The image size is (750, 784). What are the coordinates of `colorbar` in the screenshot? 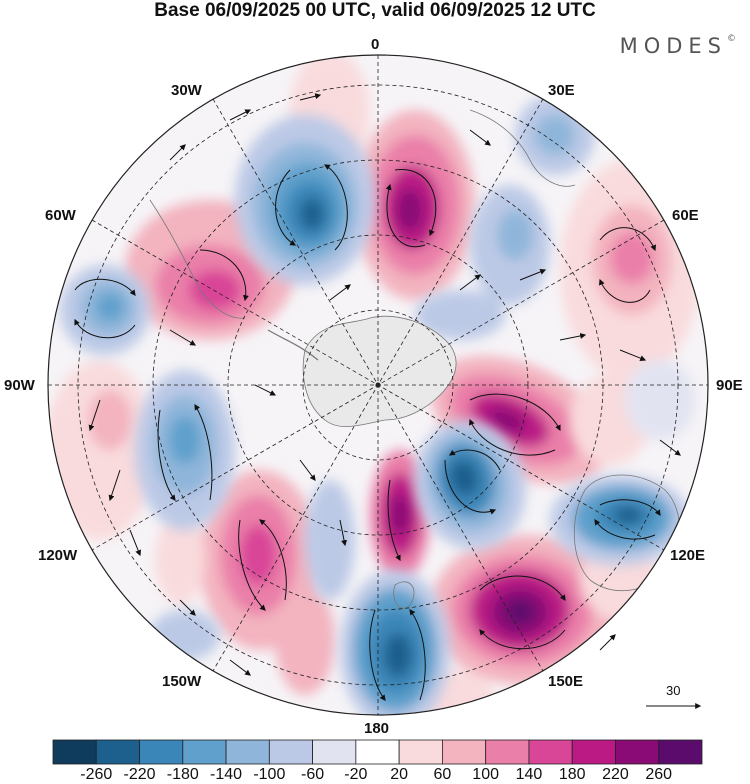 It's located at (377, 752).